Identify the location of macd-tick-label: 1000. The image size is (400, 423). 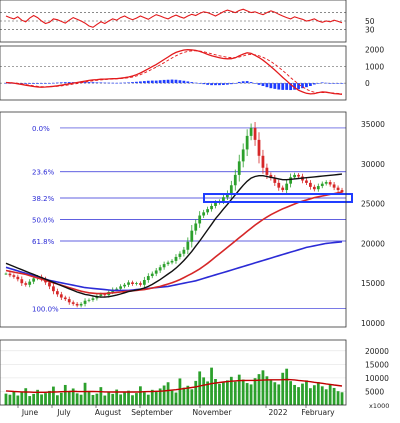
(374, 66).